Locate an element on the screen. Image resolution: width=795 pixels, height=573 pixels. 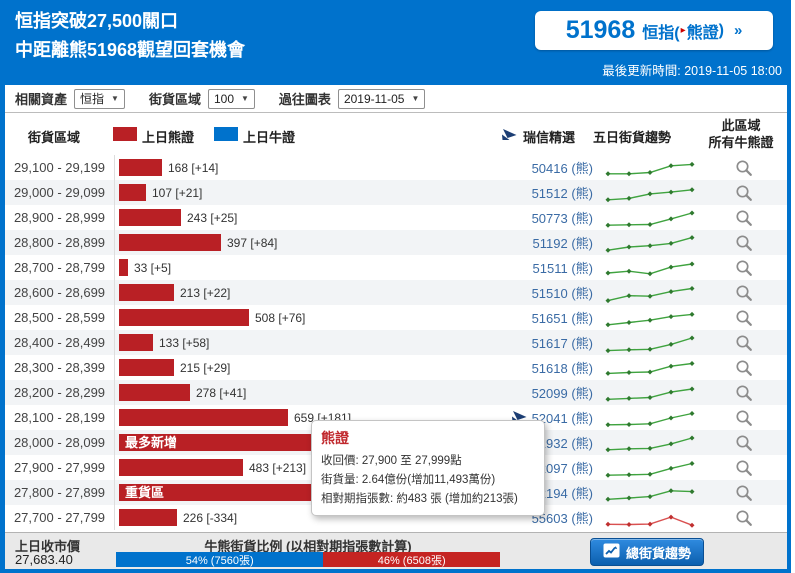
warrant-code-link: 51192 (熊) is located at coordinates (562, 243).